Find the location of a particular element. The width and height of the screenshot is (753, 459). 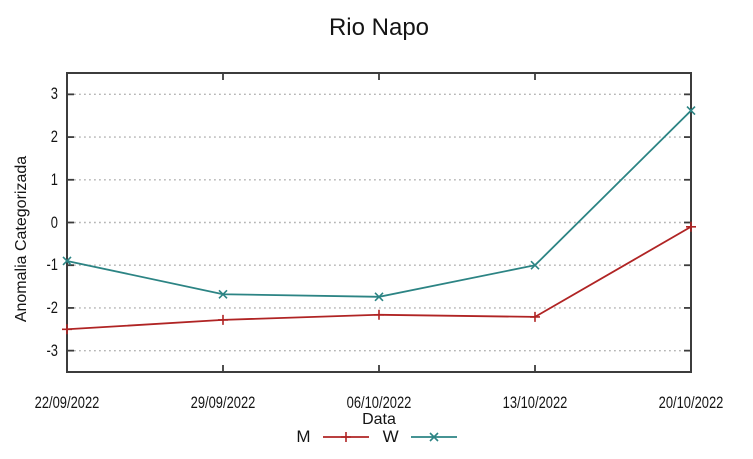

legend-sample-m-line-icon is located at coordinates (345, 437).